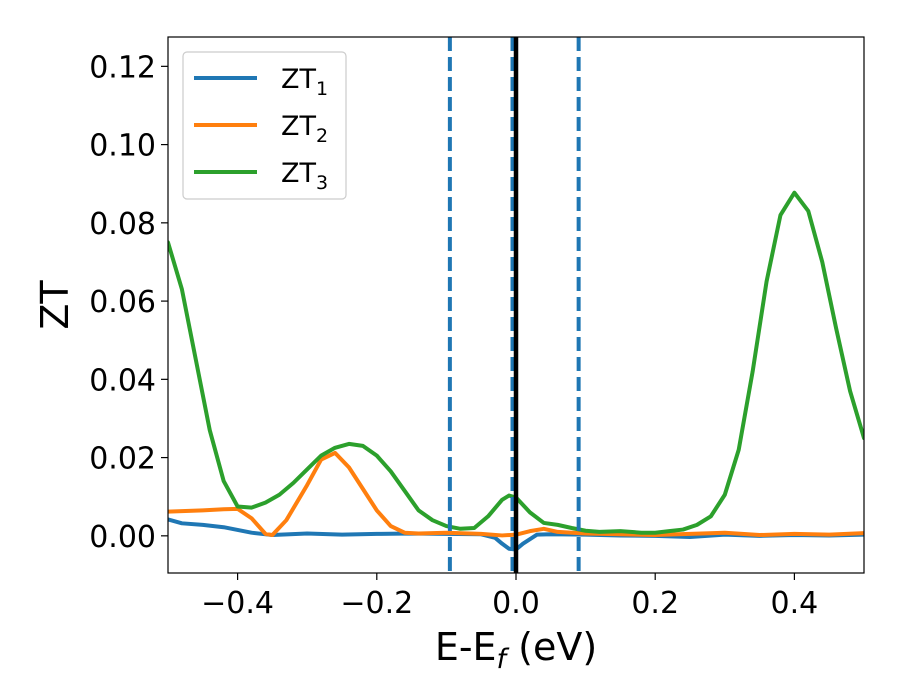 Image resolution: width=900 pixels, height=700 pixels. I want to click on series-line-zt2, so click(516, 494).